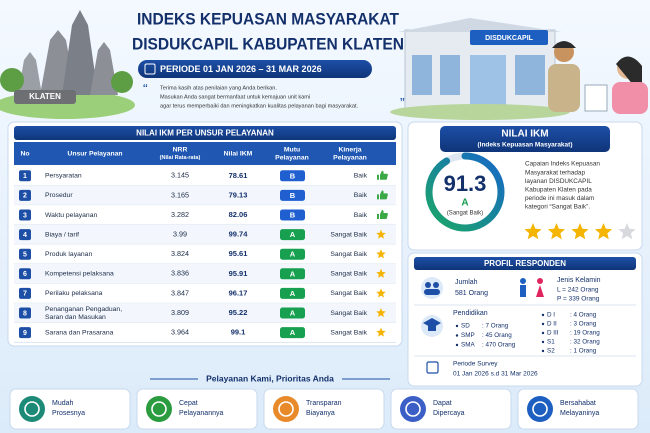  What do you see at coordinates (382, 214) in the screenshot?
I see `thumbs-up-icon` at bounding box center [382, 214].